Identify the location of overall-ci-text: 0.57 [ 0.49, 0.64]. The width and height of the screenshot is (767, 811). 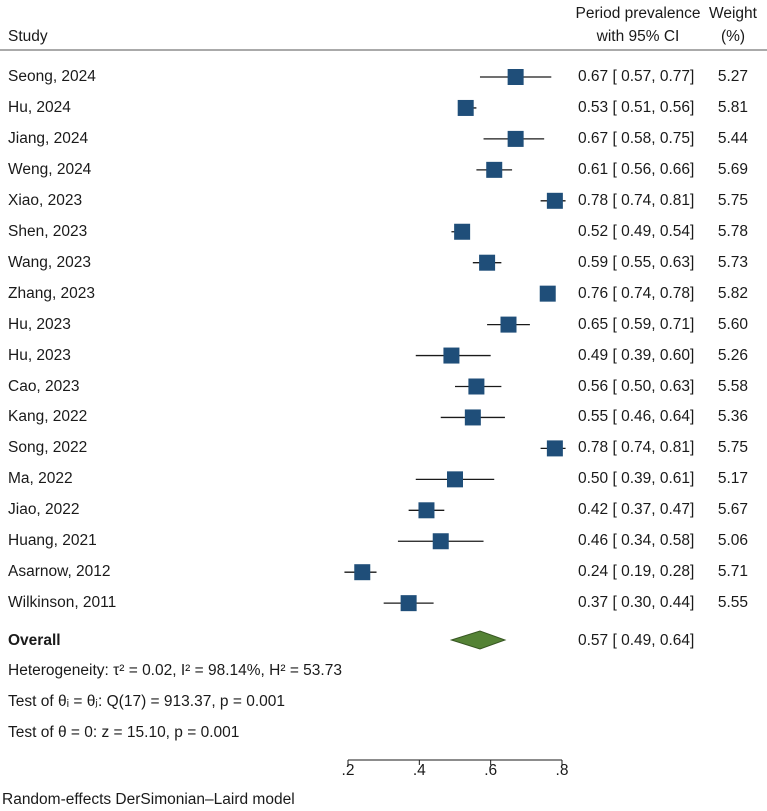
(636, 640).